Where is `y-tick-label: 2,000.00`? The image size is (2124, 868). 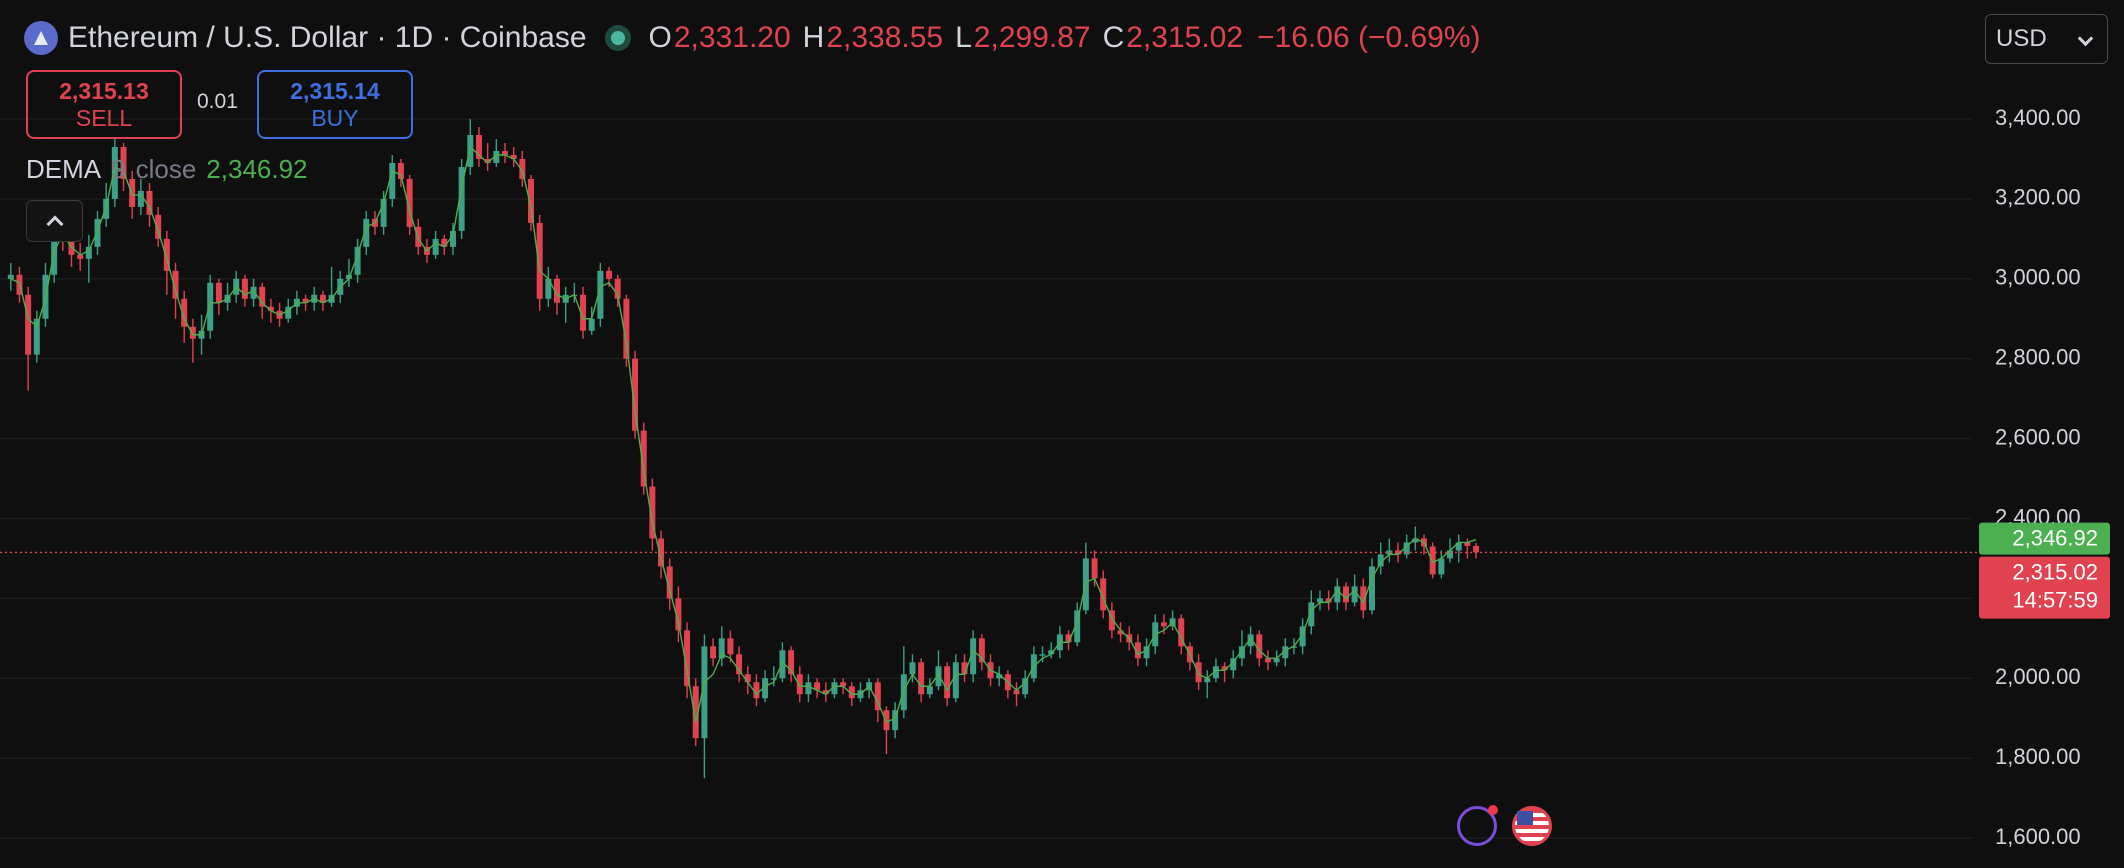 y-tick-label: 2,000.00 is located at coordinates (2038, 676).